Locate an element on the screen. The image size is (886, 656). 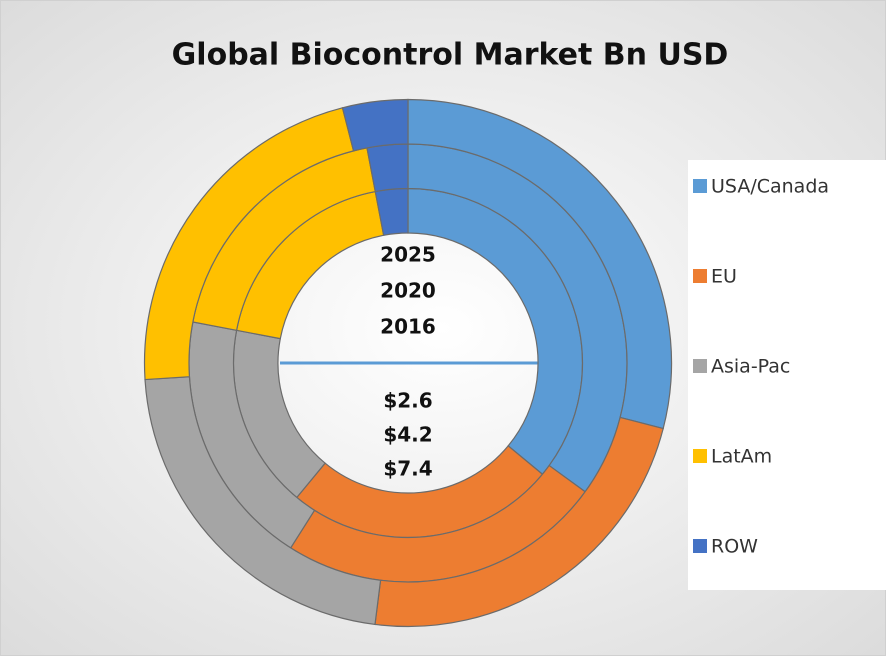
chart-title: Global Biocontrol Market Bn USD is located at coordinates (450, 55).